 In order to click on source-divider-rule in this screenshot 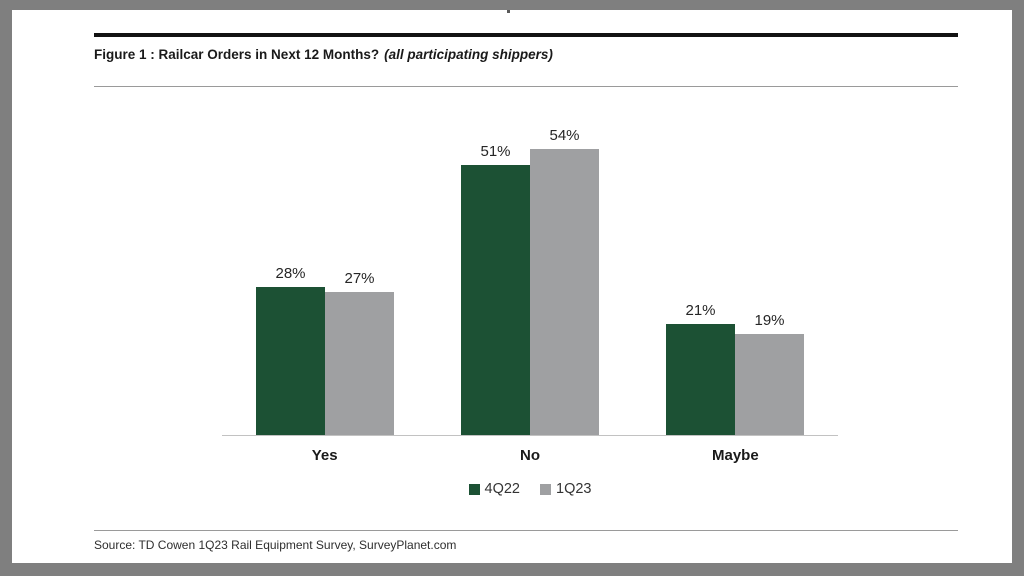, I will do `click(526, 530)`.